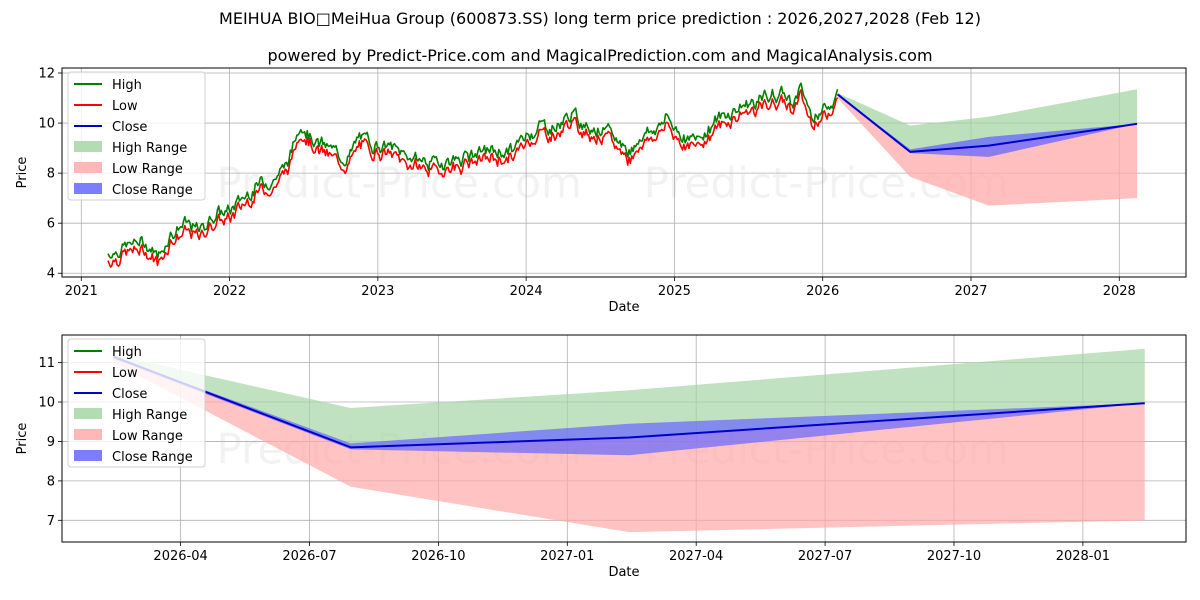 This screenshot has width=1200, height=600. Describe the element at coordinates (526, 291) in the screenshot. I see `x-tick-label: 2024` at that location.